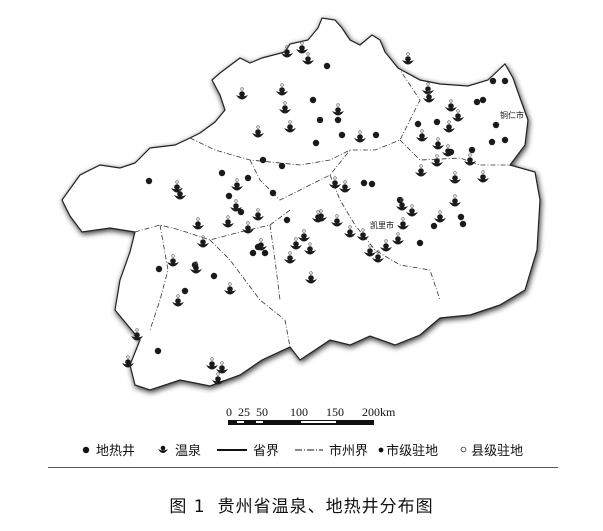 The image size is (603, 531). Describe the element at coordinates (512, 115) in the screenshot. I see `city-label-tongren: 铜仁市` at that location.